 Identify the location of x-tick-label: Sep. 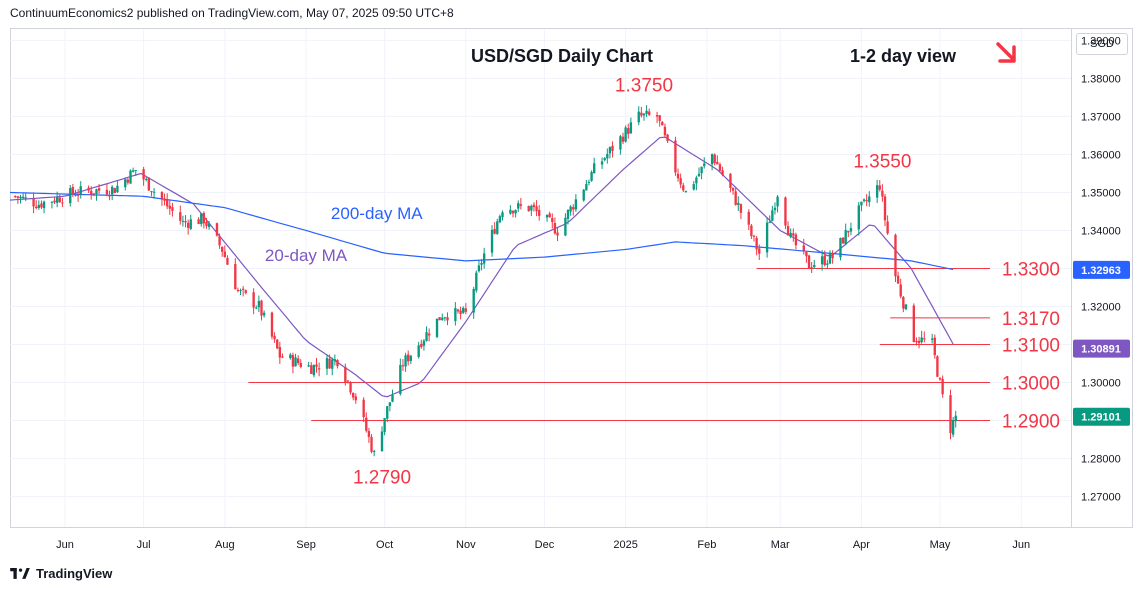
(306, 545).